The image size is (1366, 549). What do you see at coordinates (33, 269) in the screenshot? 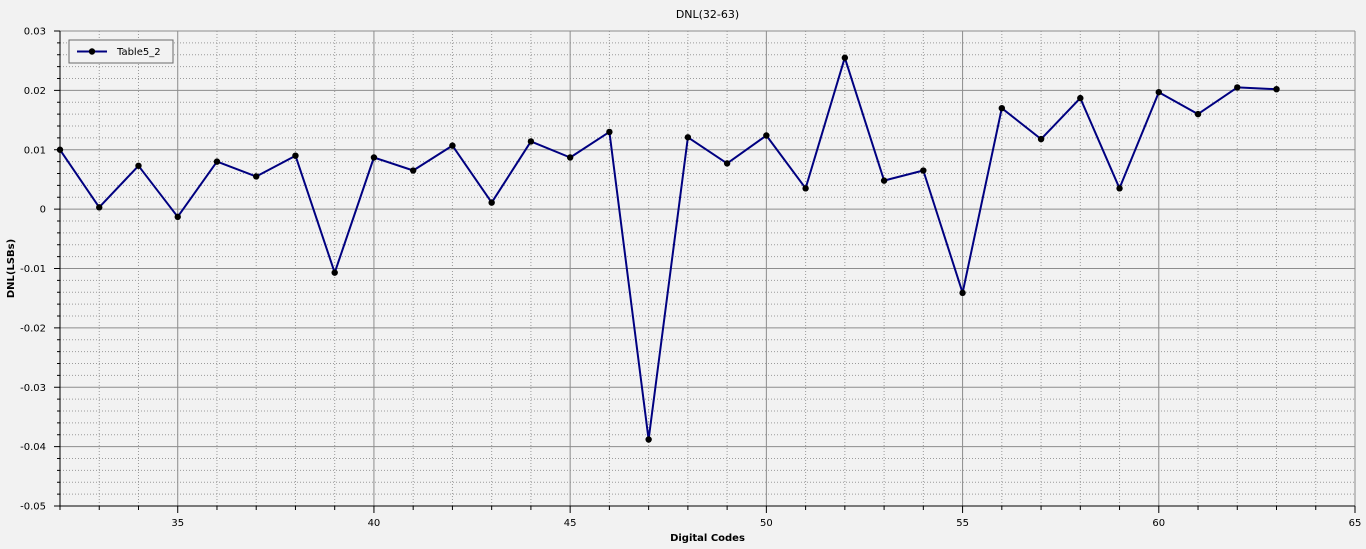
I see `y-tick-label: -0.01` at bounding box center [33, 269].